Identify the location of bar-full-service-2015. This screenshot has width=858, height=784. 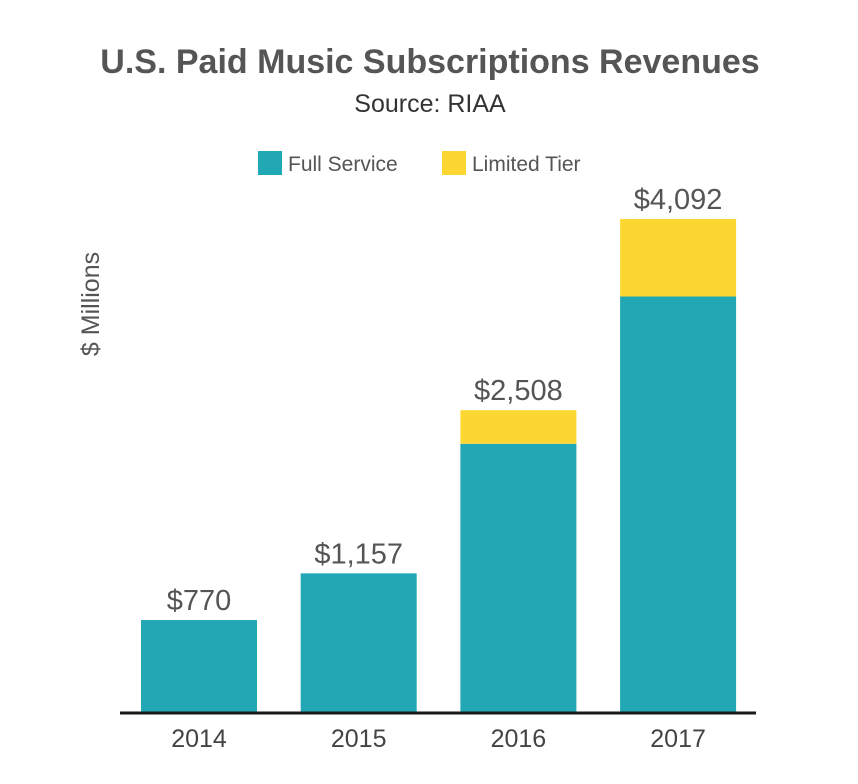
(358, 643).